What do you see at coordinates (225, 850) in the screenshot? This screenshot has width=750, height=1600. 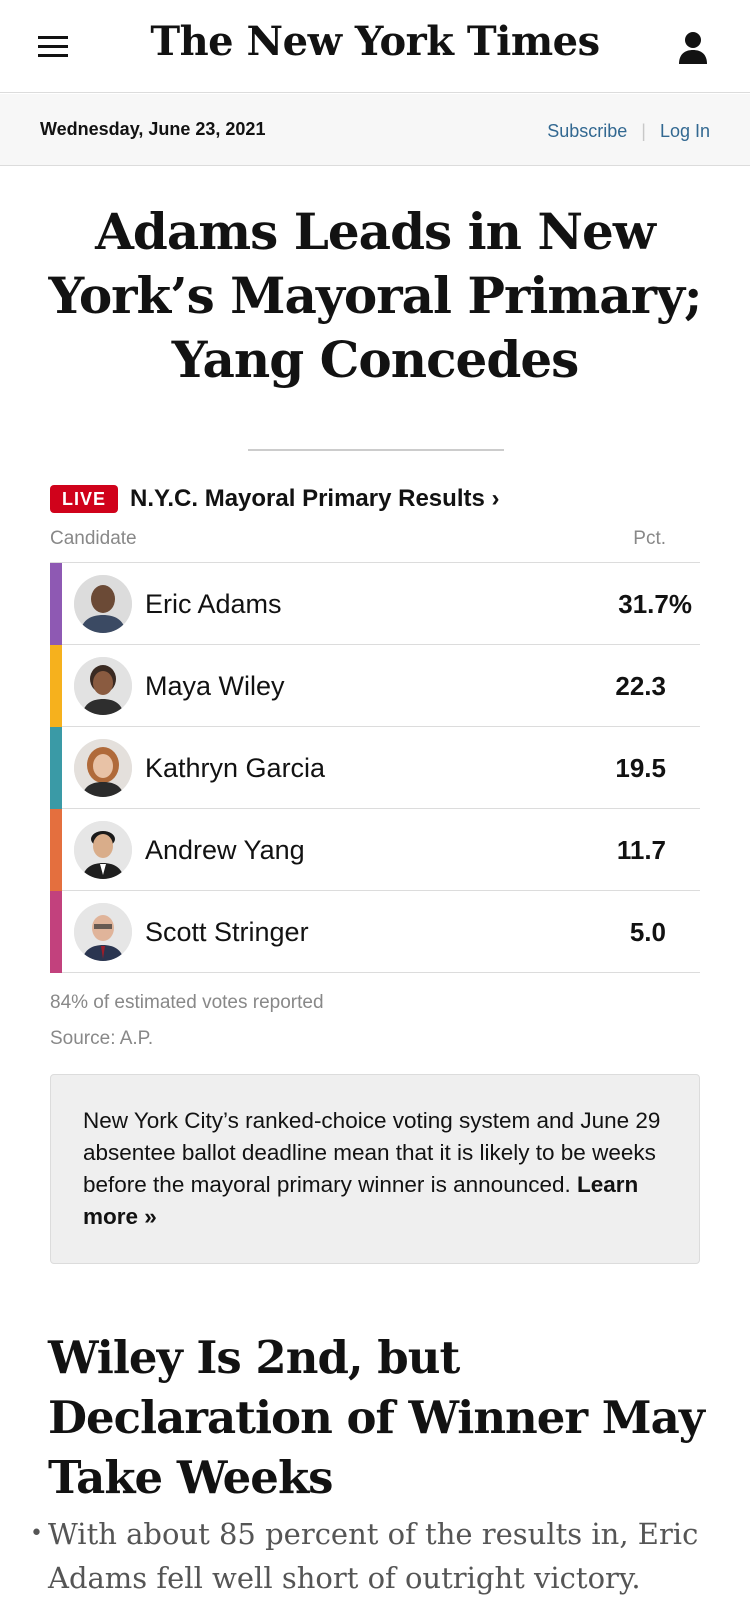 I see `candidate-name: Andrew Yang` at bounding box center [225, 850].